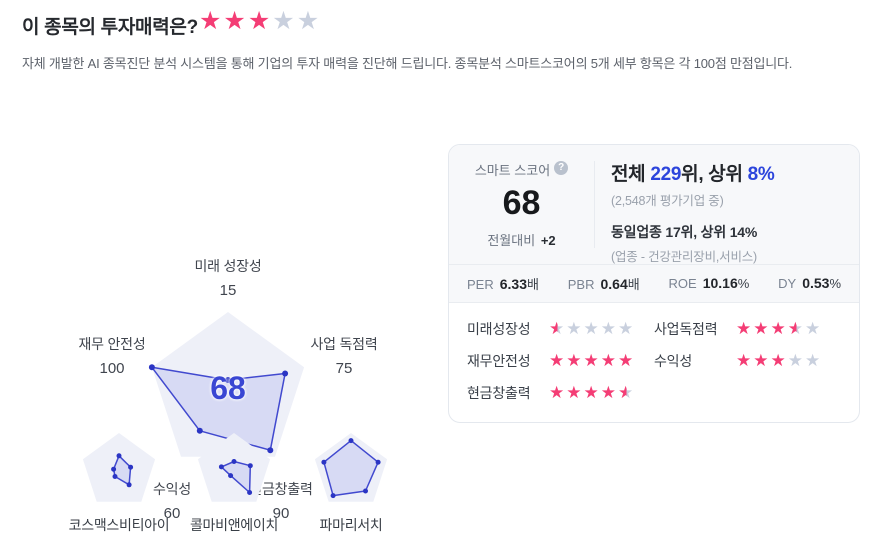  Describe the element at coordinates (172, 500) in the screenshot. I see `axis-label-profitability: 수익성 60` at that location.